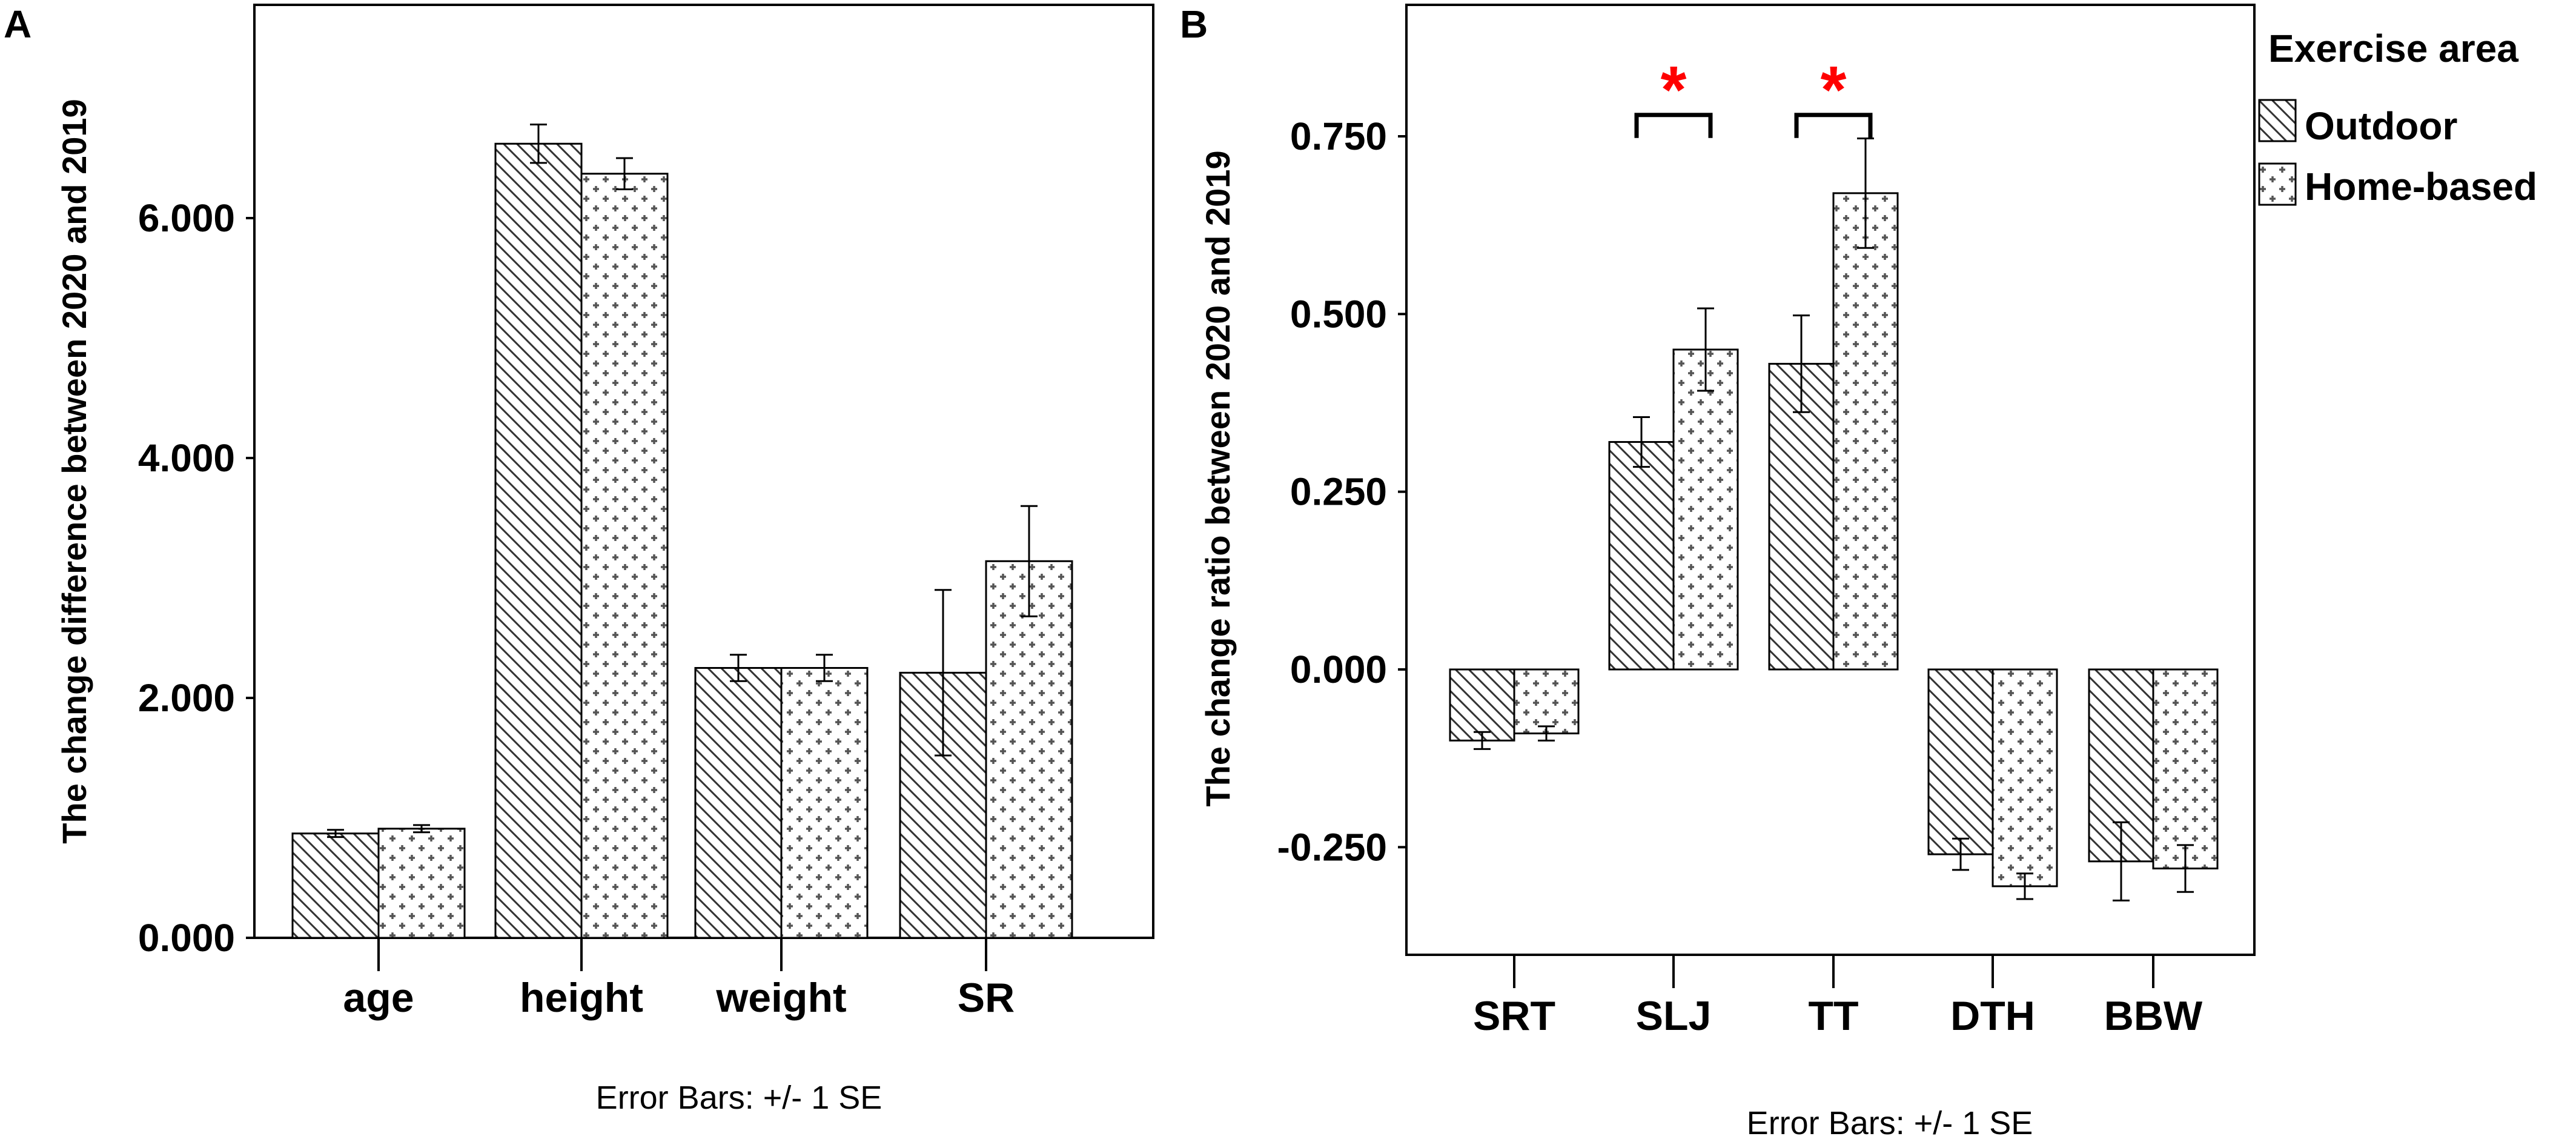 The image size is (2576, 1142). What do you see at coordinates (1865, 193) in the screenshot?
I see `panel-b-error-bar-tt-home-based` at bounding box center [1865, 193].